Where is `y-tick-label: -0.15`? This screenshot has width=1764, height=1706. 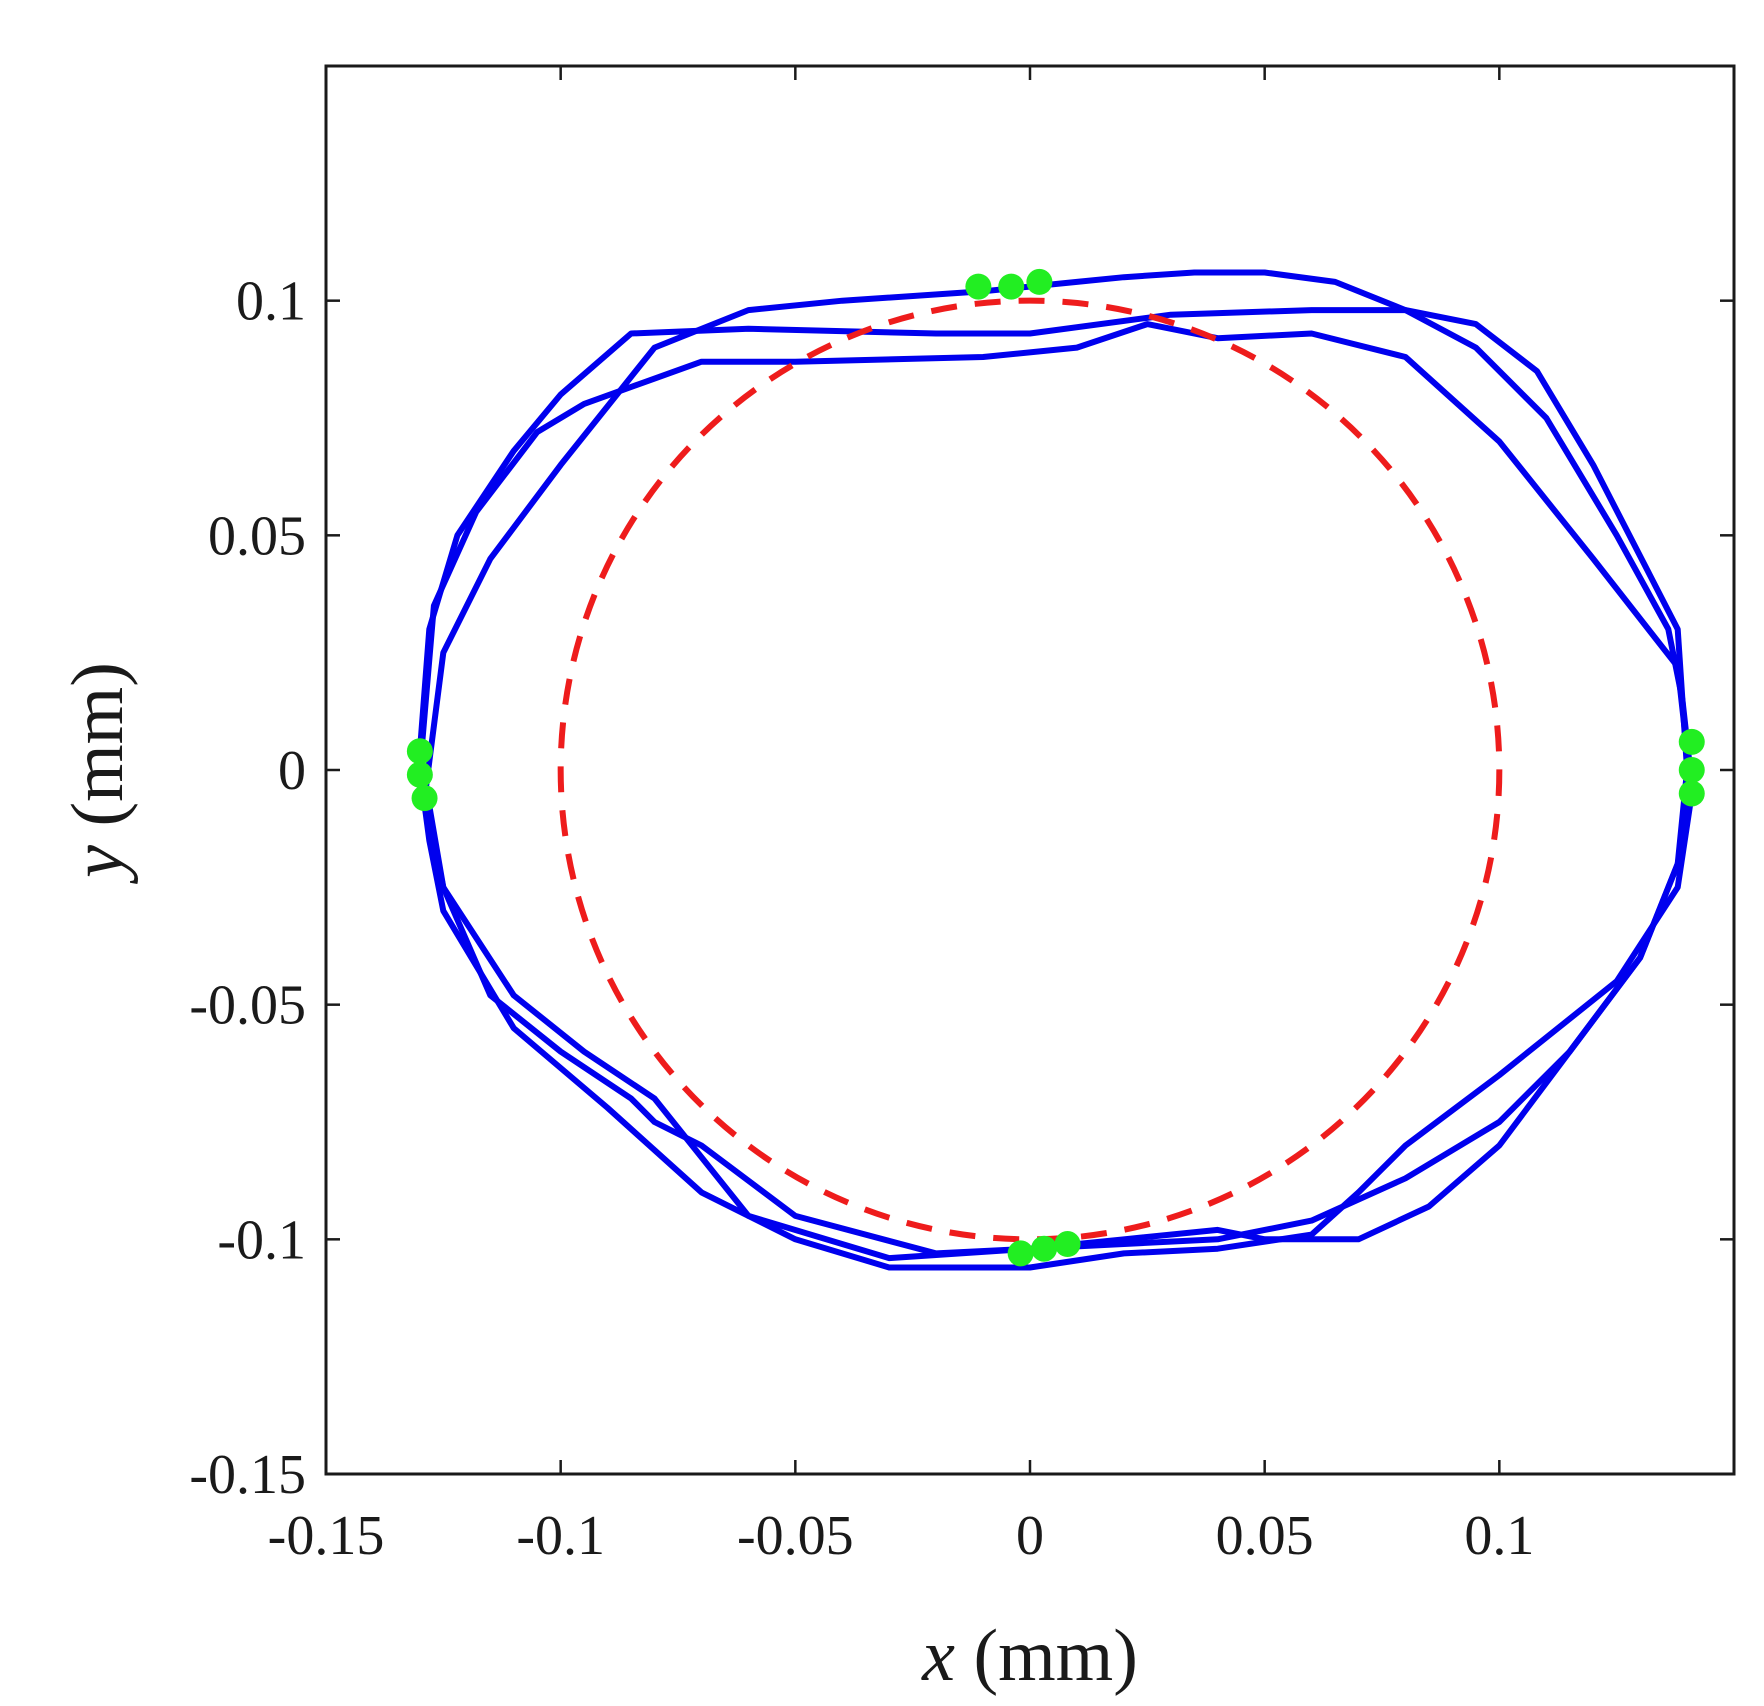 y-tick-label: -0.15 is located at coordinates (247, 1475).